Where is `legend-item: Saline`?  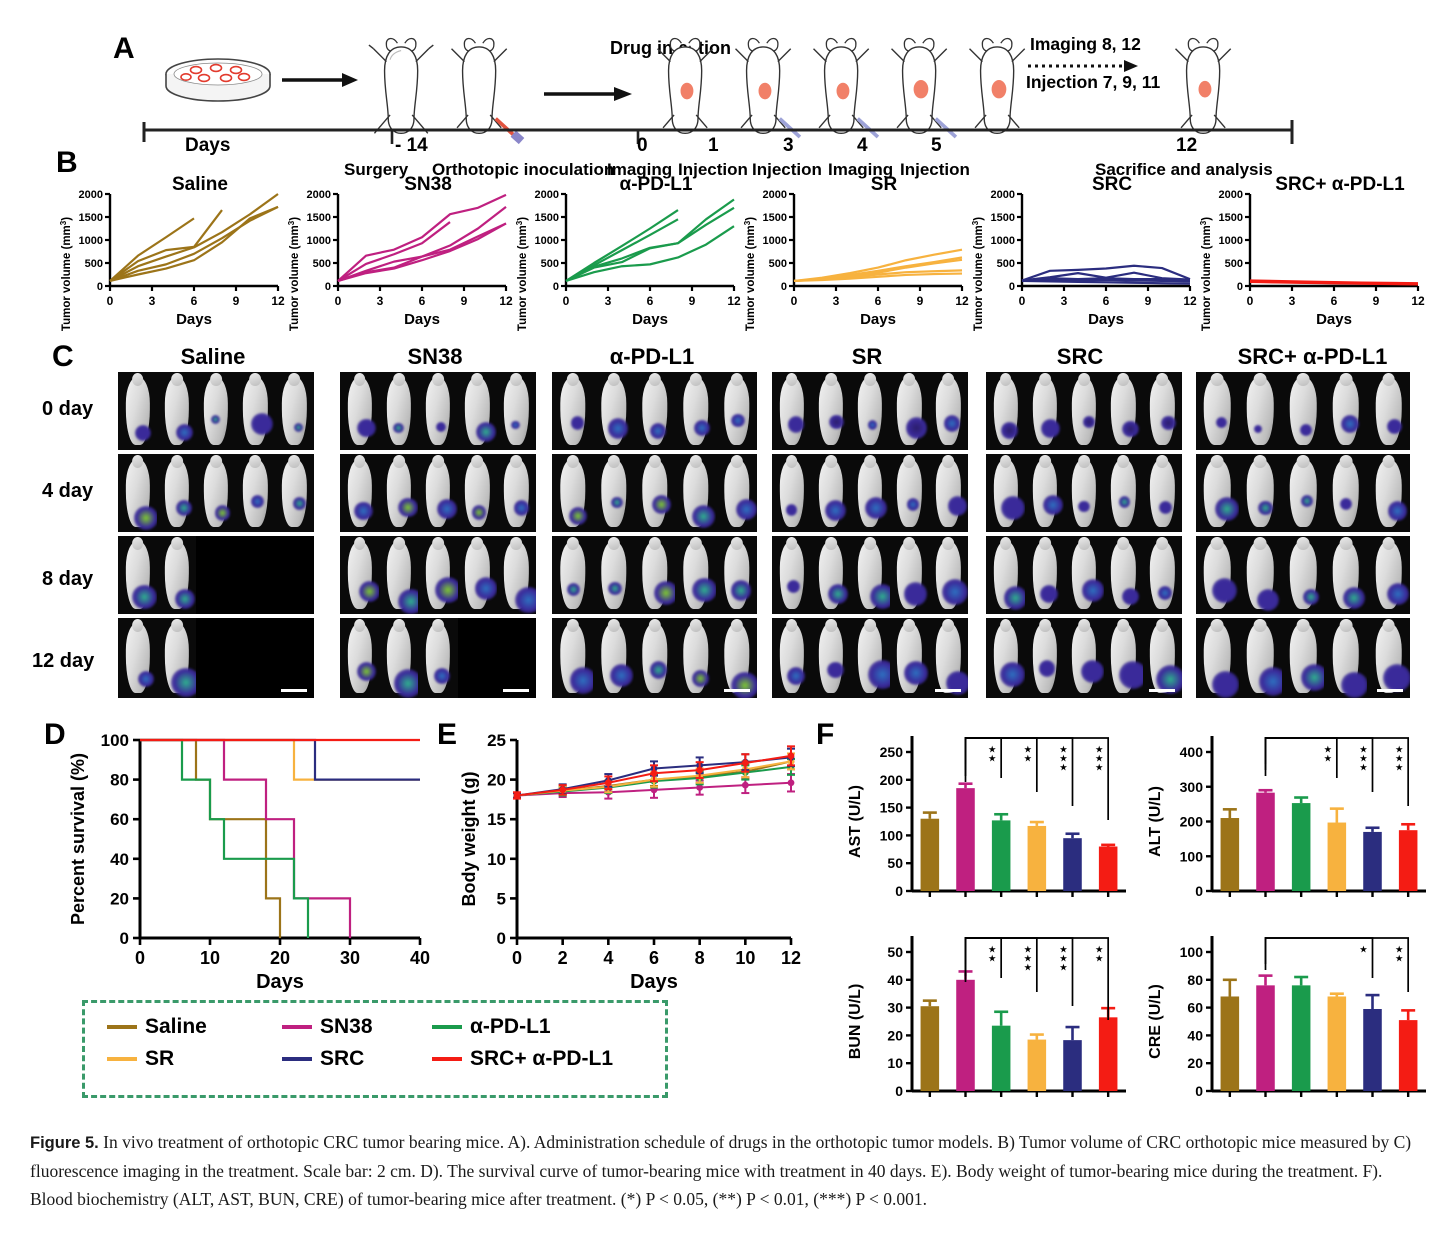 legend-item: Saline is located at coordinates (194, 1027).